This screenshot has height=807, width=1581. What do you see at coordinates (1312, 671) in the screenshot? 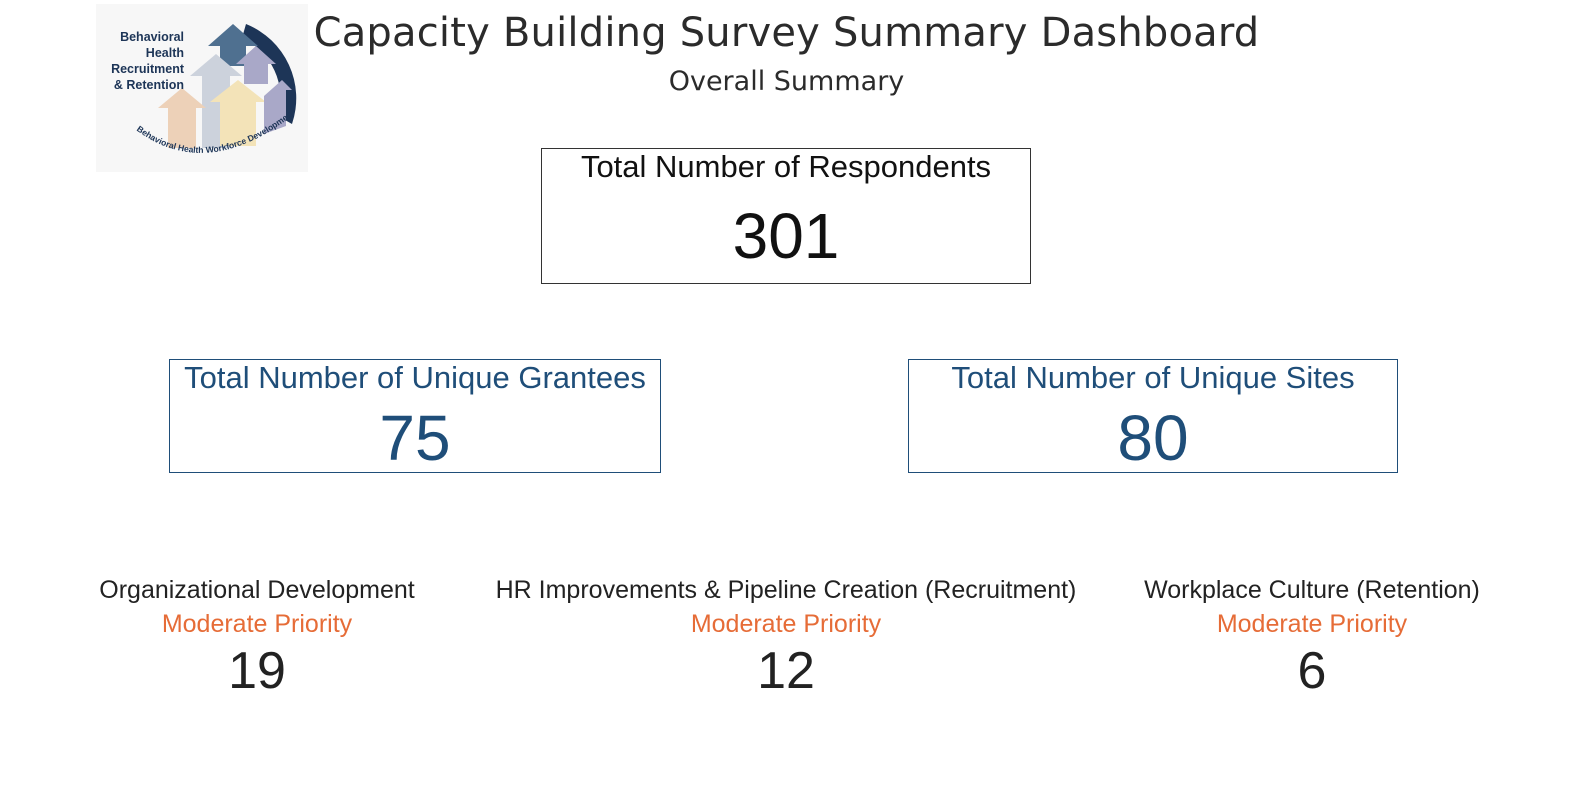
I see `metric-value: 6` at bounding box center [1312, 671].